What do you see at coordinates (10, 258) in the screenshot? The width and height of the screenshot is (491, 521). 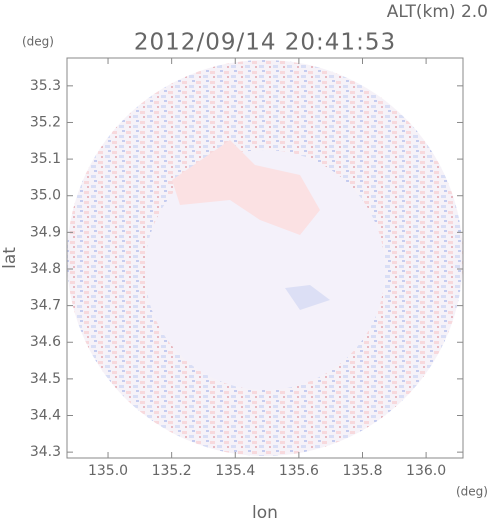 I see `y-label: lat` at bounding box center [10, 258].